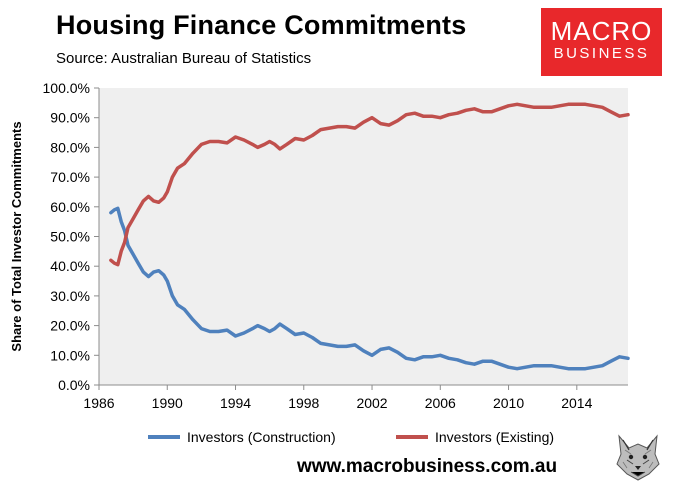 The image size is (681, 493). I want to click on x-tick-label: 1990, so click(167, 403).